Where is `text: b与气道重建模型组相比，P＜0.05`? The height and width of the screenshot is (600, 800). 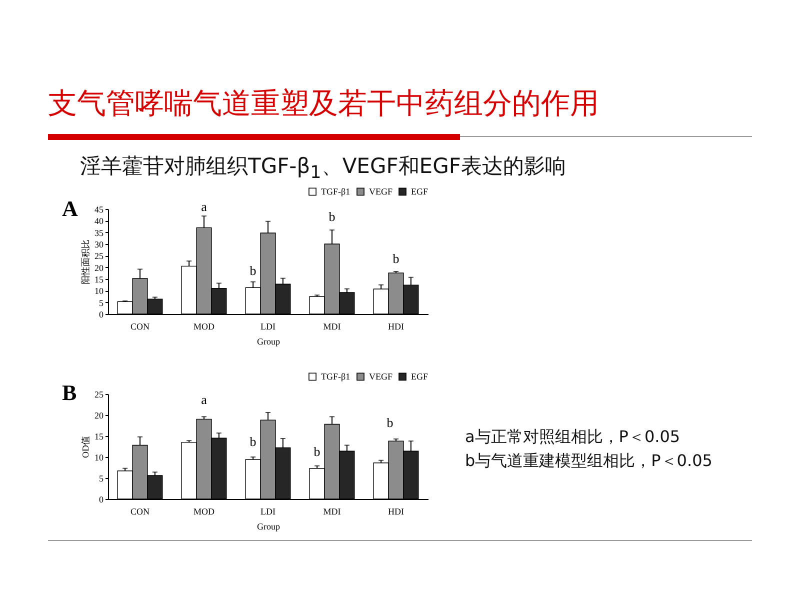
text: b与气道重建模型组相比，P＜0.05 is located at coordinates (589, 461).